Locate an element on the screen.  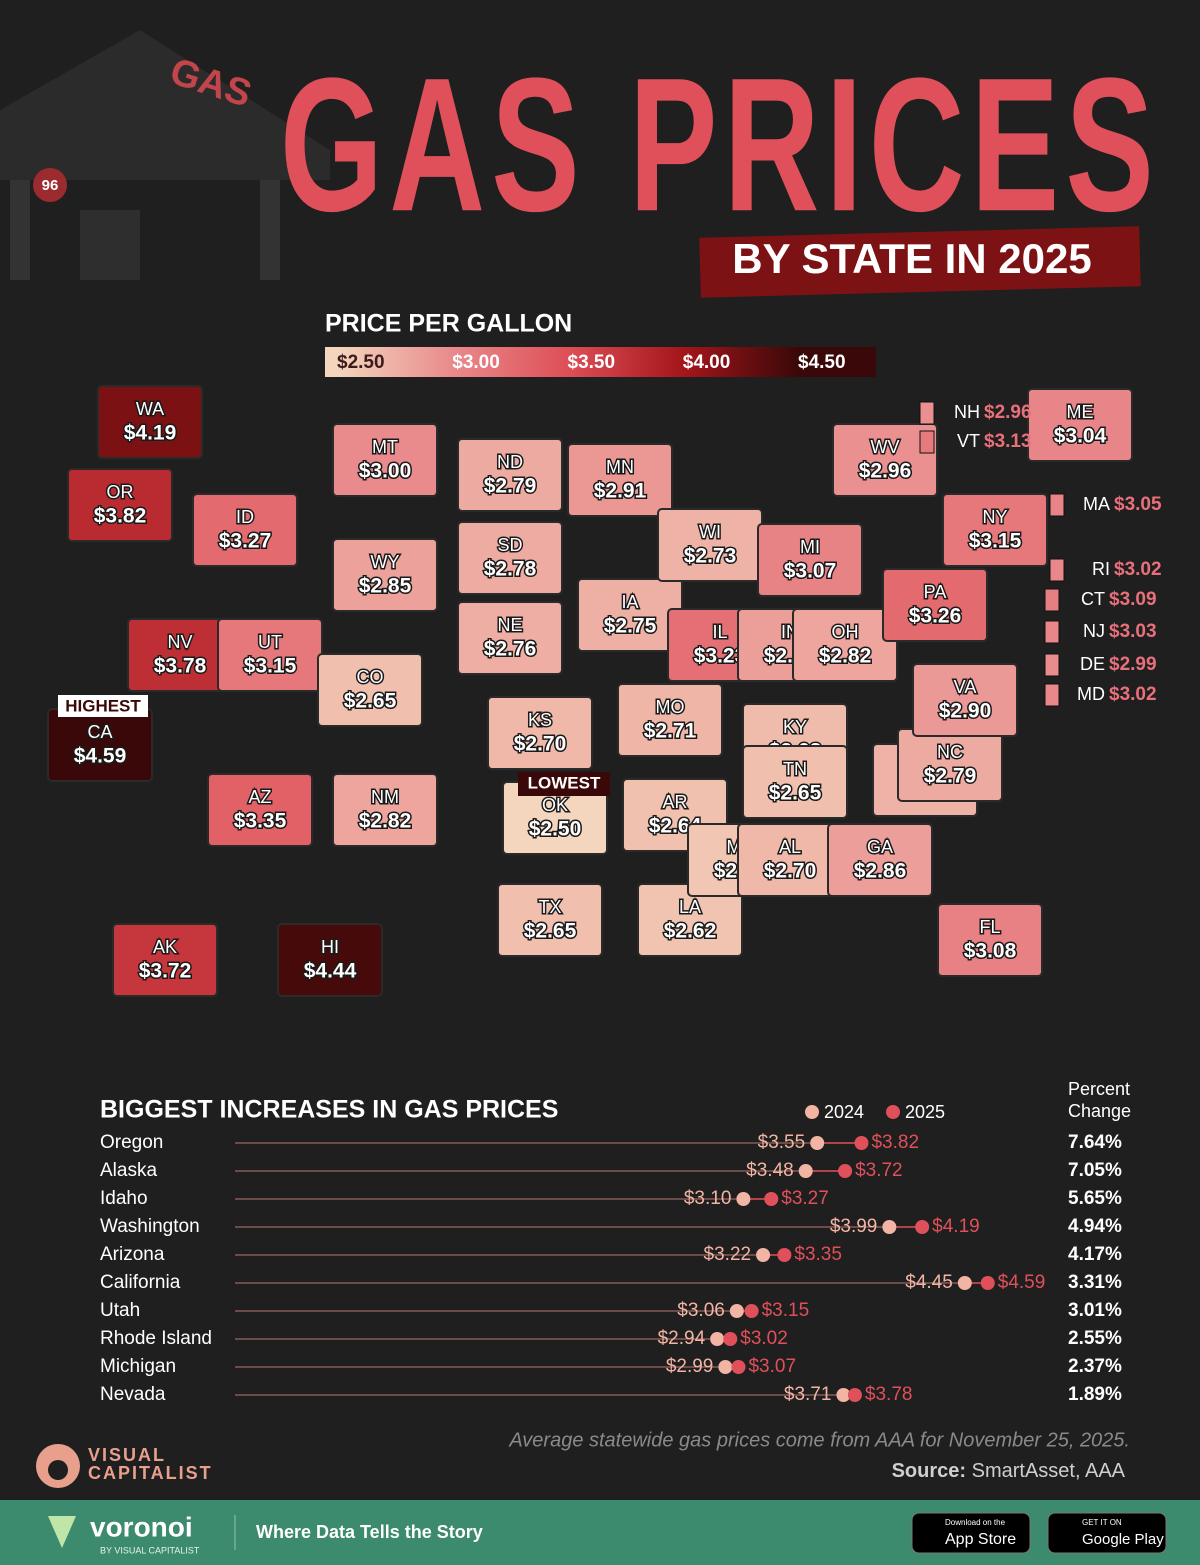
state-price: $2.96 is located at coordinates (1008, 412).